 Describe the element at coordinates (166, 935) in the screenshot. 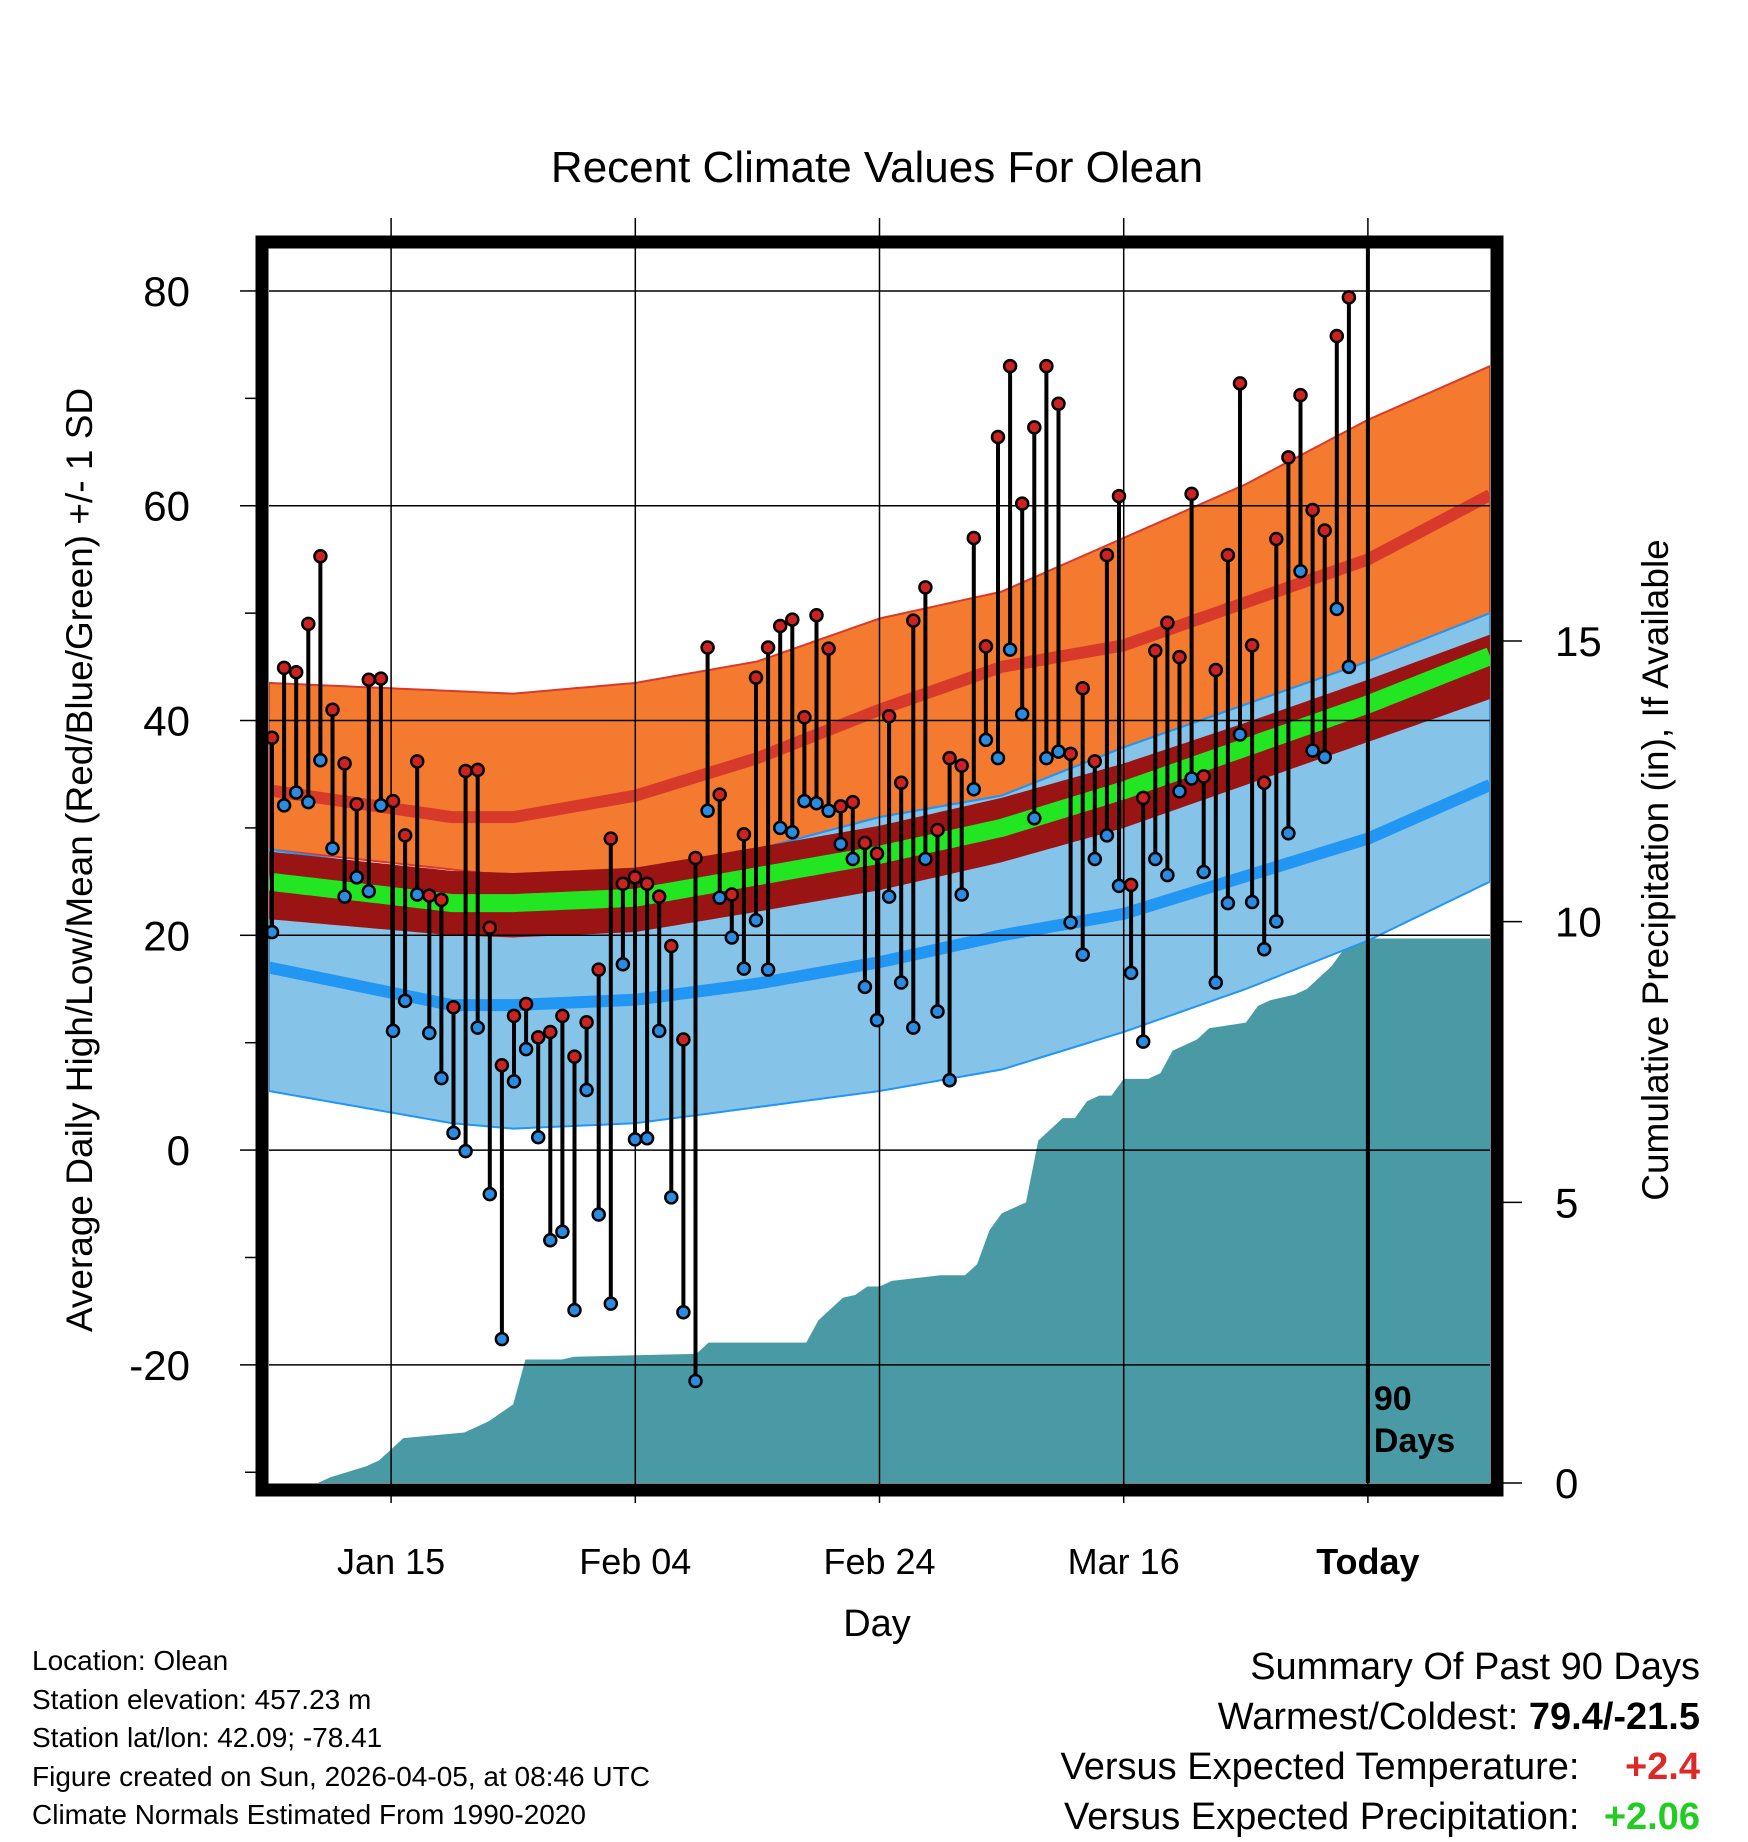

I see `y-tick-label: 20` at that location.